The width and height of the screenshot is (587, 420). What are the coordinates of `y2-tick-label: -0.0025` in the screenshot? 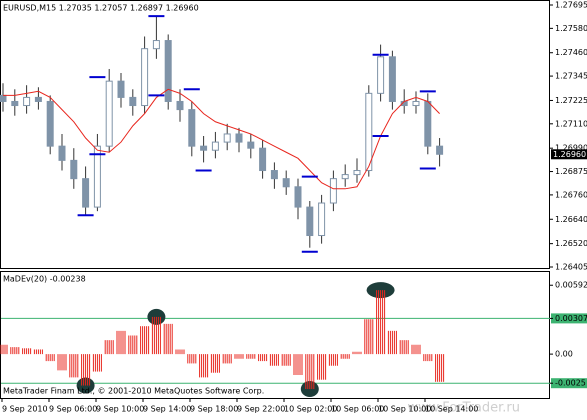 It's located at (570, 383).